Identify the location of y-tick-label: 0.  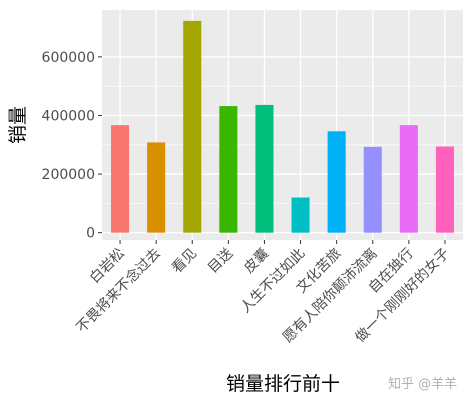
(90, 234).